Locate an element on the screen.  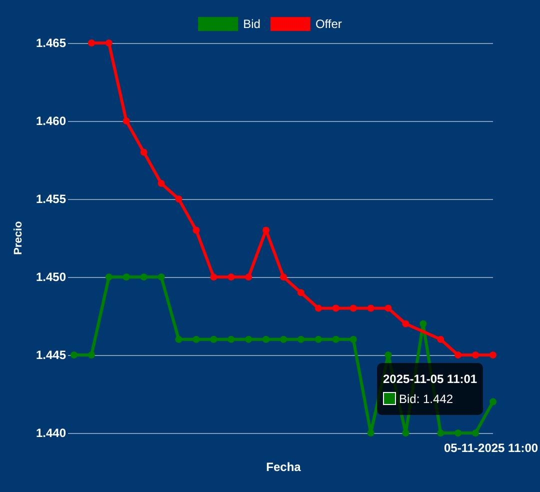
legend-label: Offer is located at coordinates (328, 24).